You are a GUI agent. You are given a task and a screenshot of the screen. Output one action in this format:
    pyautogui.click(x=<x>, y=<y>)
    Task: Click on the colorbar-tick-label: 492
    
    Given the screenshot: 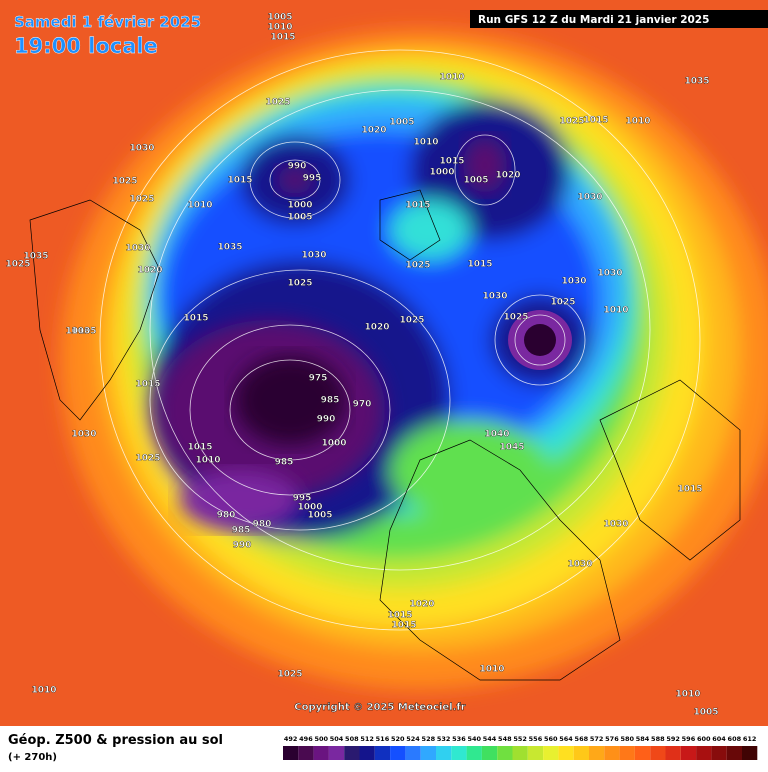 What is the action you would take?
    pyautogui.click(x=291, y=739)
    